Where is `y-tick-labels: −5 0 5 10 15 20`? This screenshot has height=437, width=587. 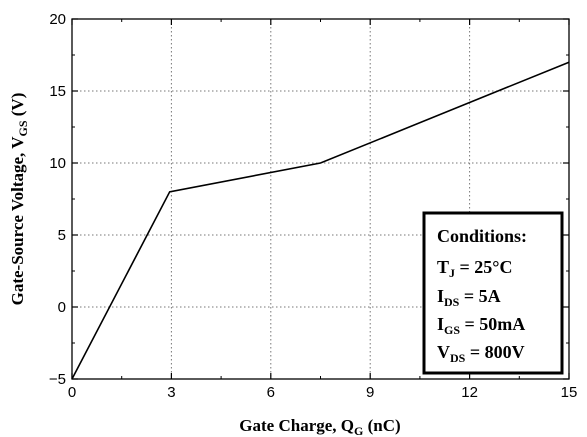 y-tick-labels: −5 0 5 10 15 20 is located at coordinates (57, 199).